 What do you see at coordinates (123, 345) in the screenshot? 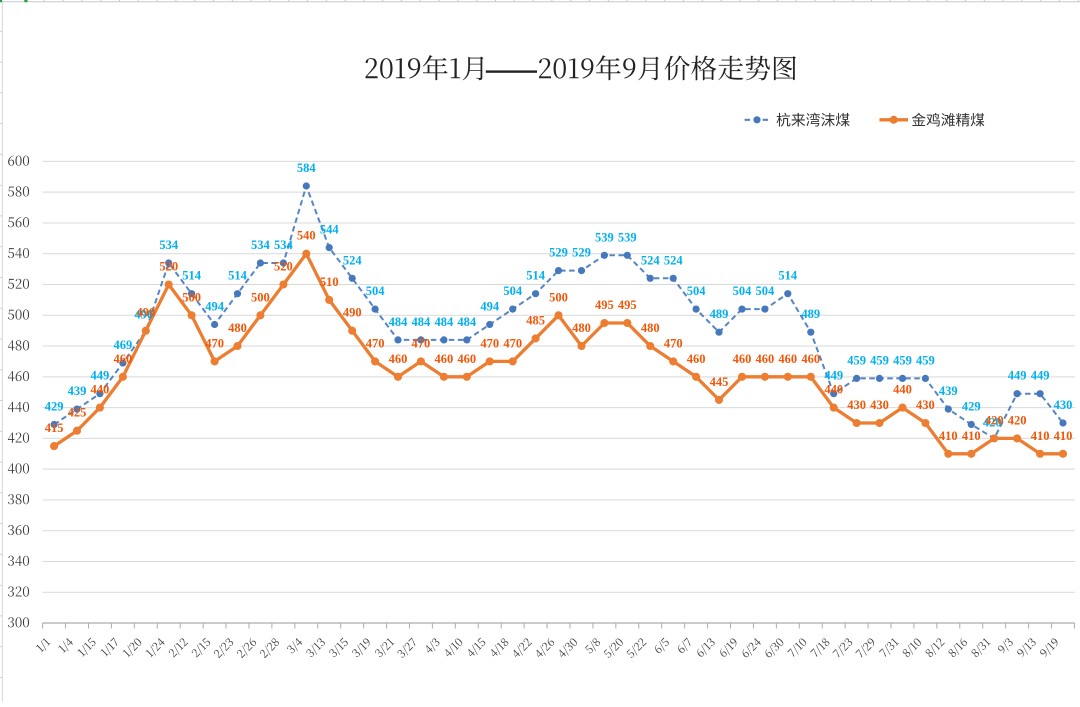
I see `svg-text: 469` at bounding box center [123, 345].